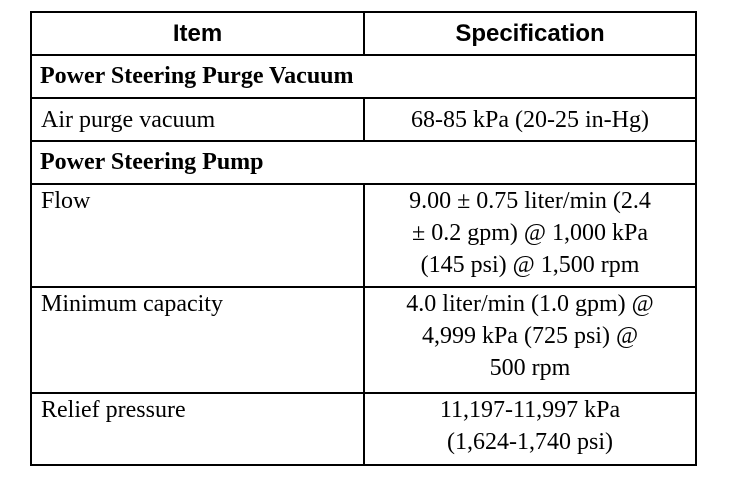 This screenshot has height=496, width=736. I want to click on spec-line: (145 psi) @ 1,500 rpm, so click(530, 265).